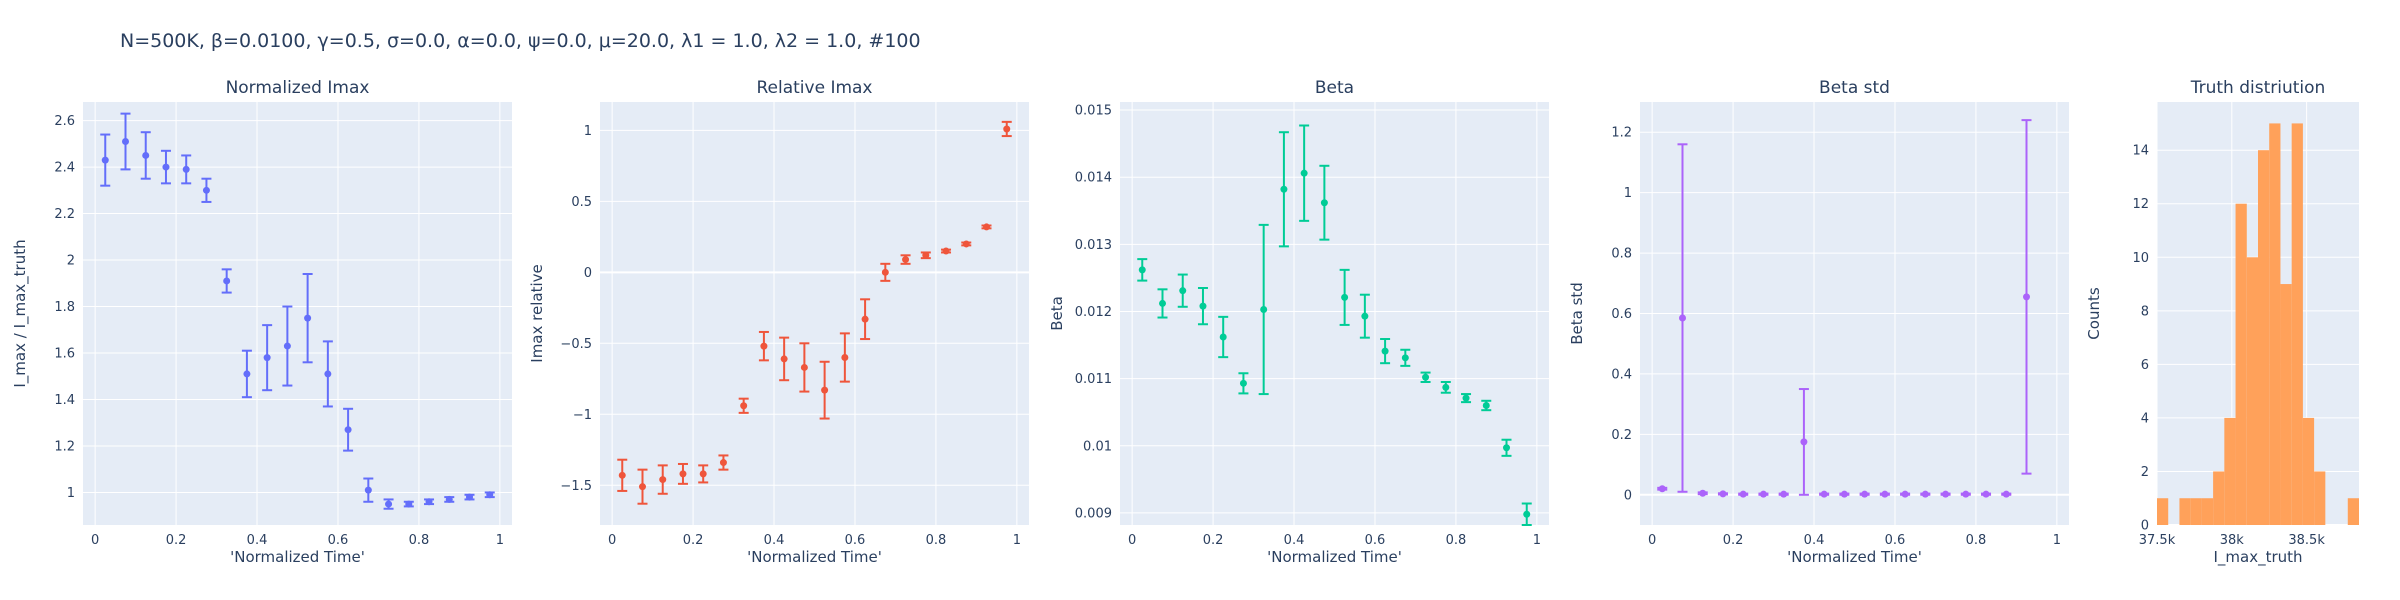  What do you see at coordinates (1621, 254) in the screenshot?
I see `y-tick-label: 0.8` at bounding box center [1621, 254].